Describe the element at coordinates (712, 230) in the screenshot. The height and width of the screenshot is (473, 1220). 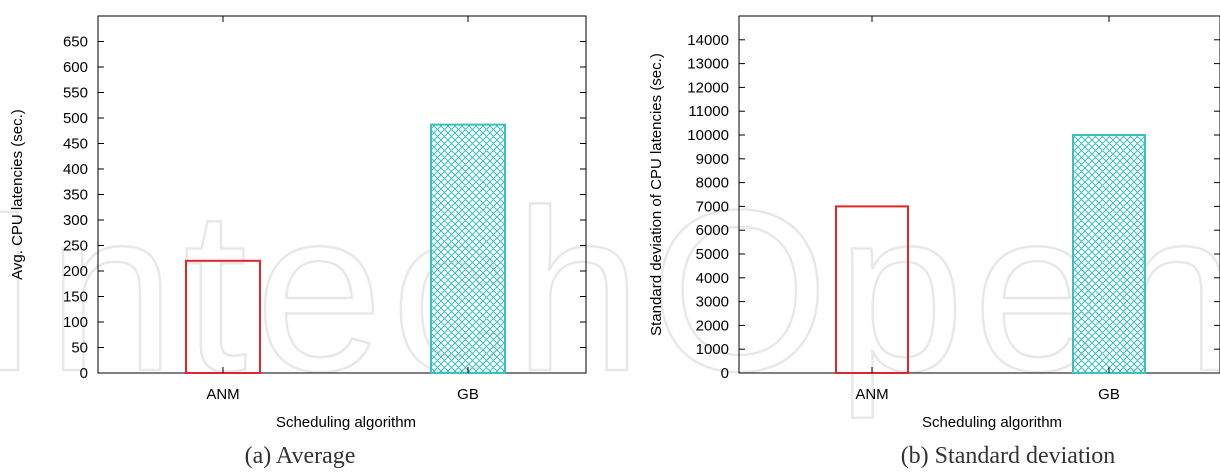
I see `y-tick-label: 6000` at that location.